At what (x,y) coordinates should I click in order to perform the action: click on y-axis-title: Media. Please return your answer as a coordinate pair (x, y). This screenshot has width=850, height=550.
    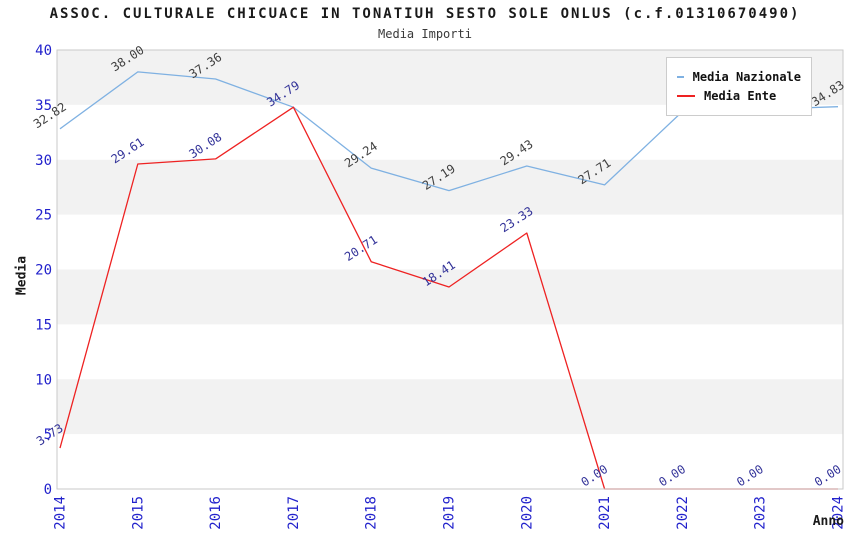
    Looking at the image, I should click on (22, 275).